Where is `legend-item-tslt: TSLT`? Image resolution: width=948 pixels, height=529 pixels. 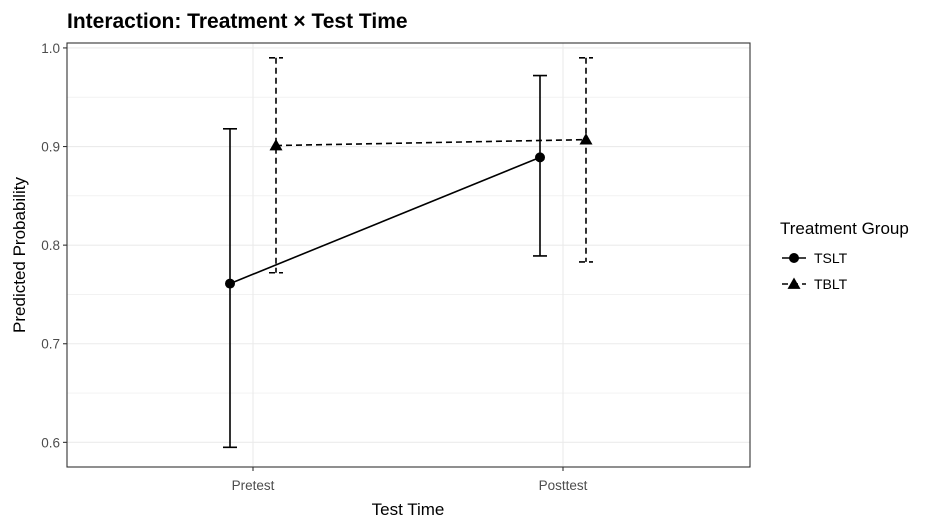 legend-item-tslt: TSLT is located at coordinates (815, 258).